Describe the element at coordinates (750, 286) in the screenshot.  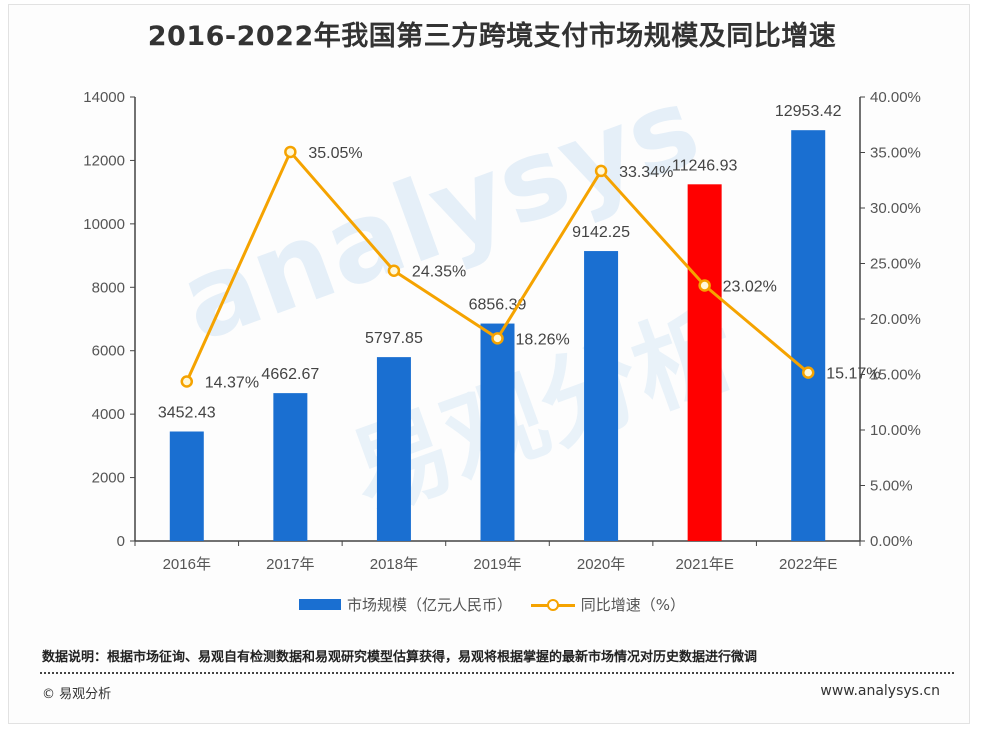
I see `growth-value-label: 23.02%` at that location.